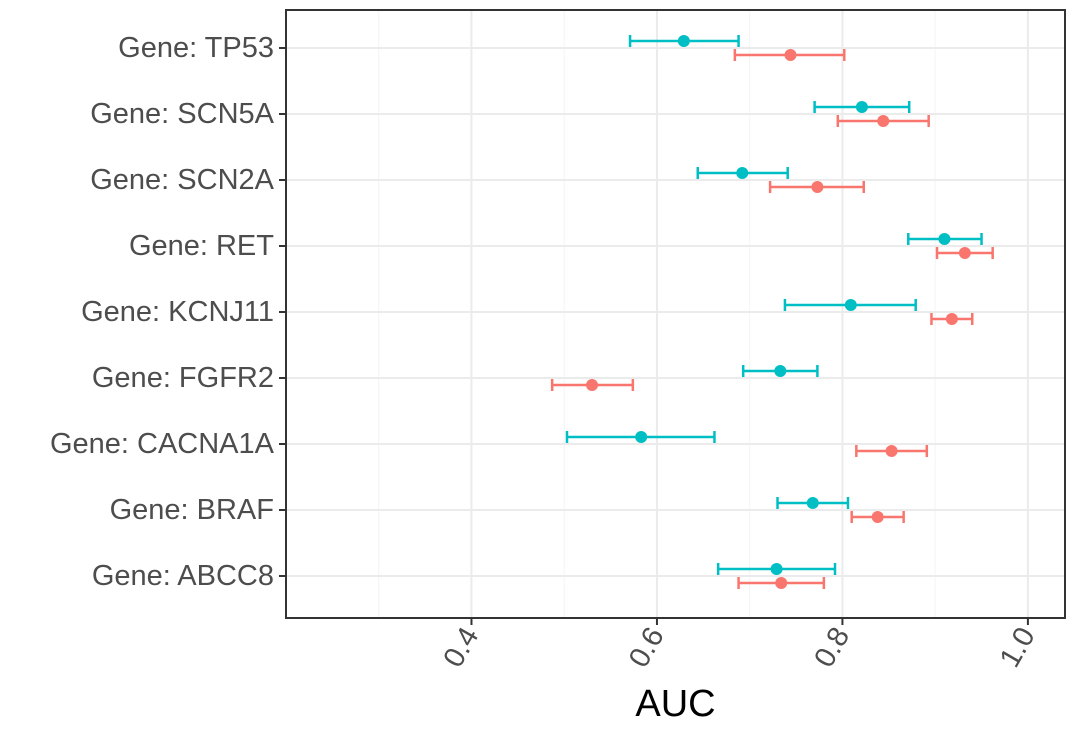 This screenshot has height=730, width=1078. I want to click on x-tick-label: 1.0, so click(1018, 647).